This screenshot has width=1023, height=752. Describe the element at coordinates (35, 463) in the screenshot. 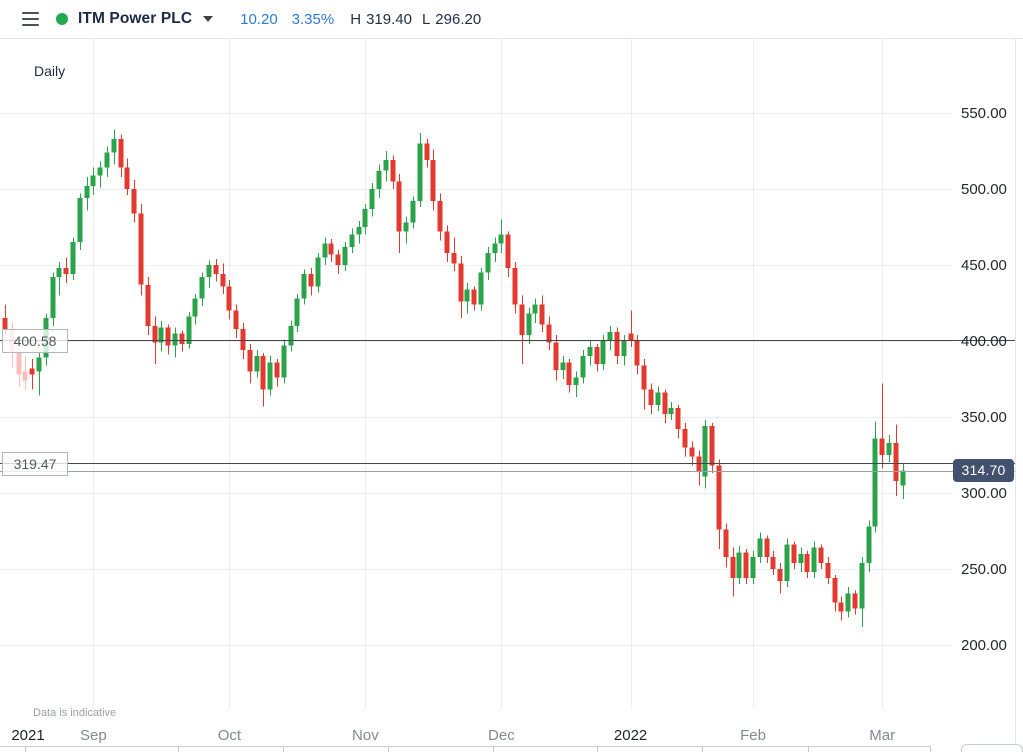

I see `price-level-label-319: 319.47` at that location.